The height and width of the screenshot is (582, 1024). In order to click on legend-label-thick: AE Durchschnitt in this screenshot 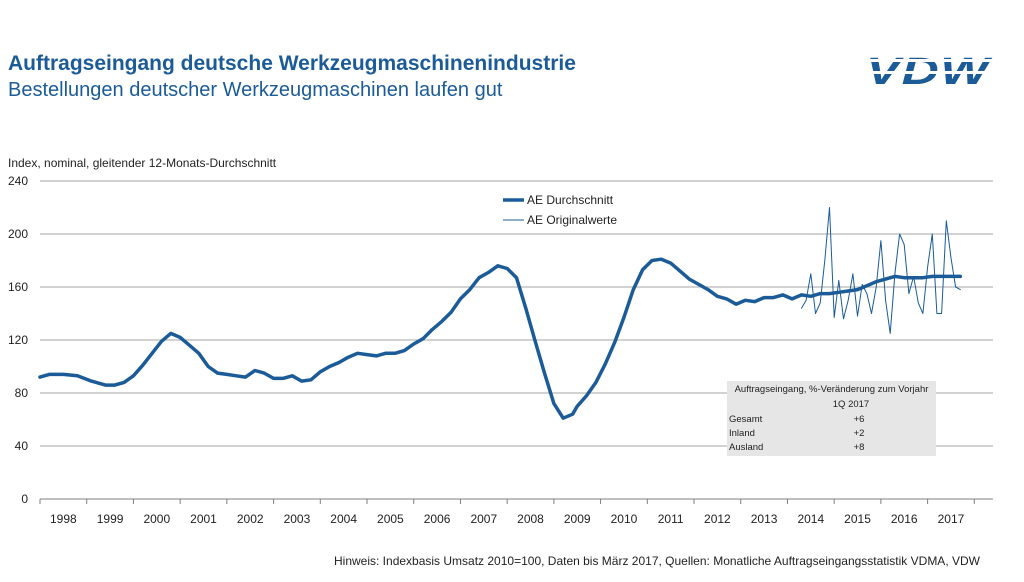, I will do `click(570, 200)`.